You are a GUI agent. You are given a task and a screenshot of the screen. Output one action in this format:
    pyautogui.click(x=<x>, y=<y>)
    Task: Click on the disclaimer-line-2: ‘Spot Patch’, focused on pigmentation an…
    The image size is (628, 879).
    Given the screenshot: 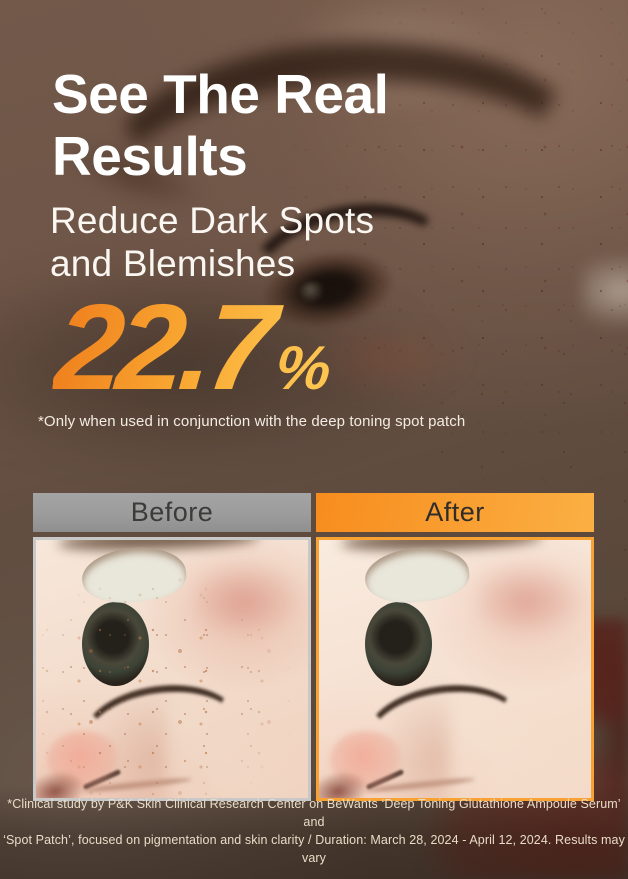 What is the action you would take?
    pyautogui.click(x=314, y=849)
    